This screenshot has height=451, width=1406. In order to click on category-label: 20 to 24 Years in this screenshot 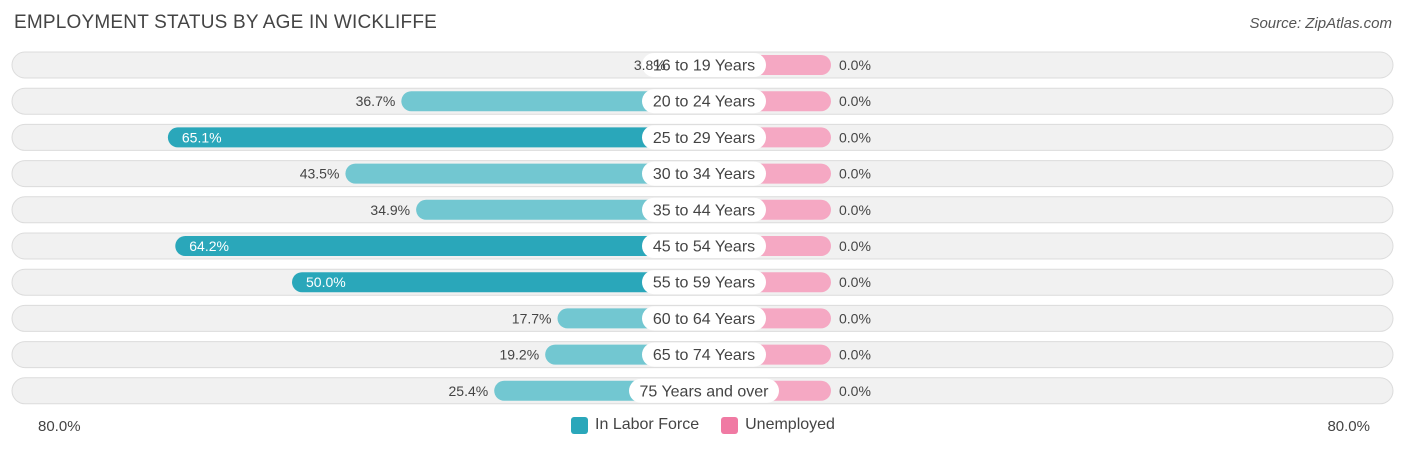, I will do `click(704, 102)`.